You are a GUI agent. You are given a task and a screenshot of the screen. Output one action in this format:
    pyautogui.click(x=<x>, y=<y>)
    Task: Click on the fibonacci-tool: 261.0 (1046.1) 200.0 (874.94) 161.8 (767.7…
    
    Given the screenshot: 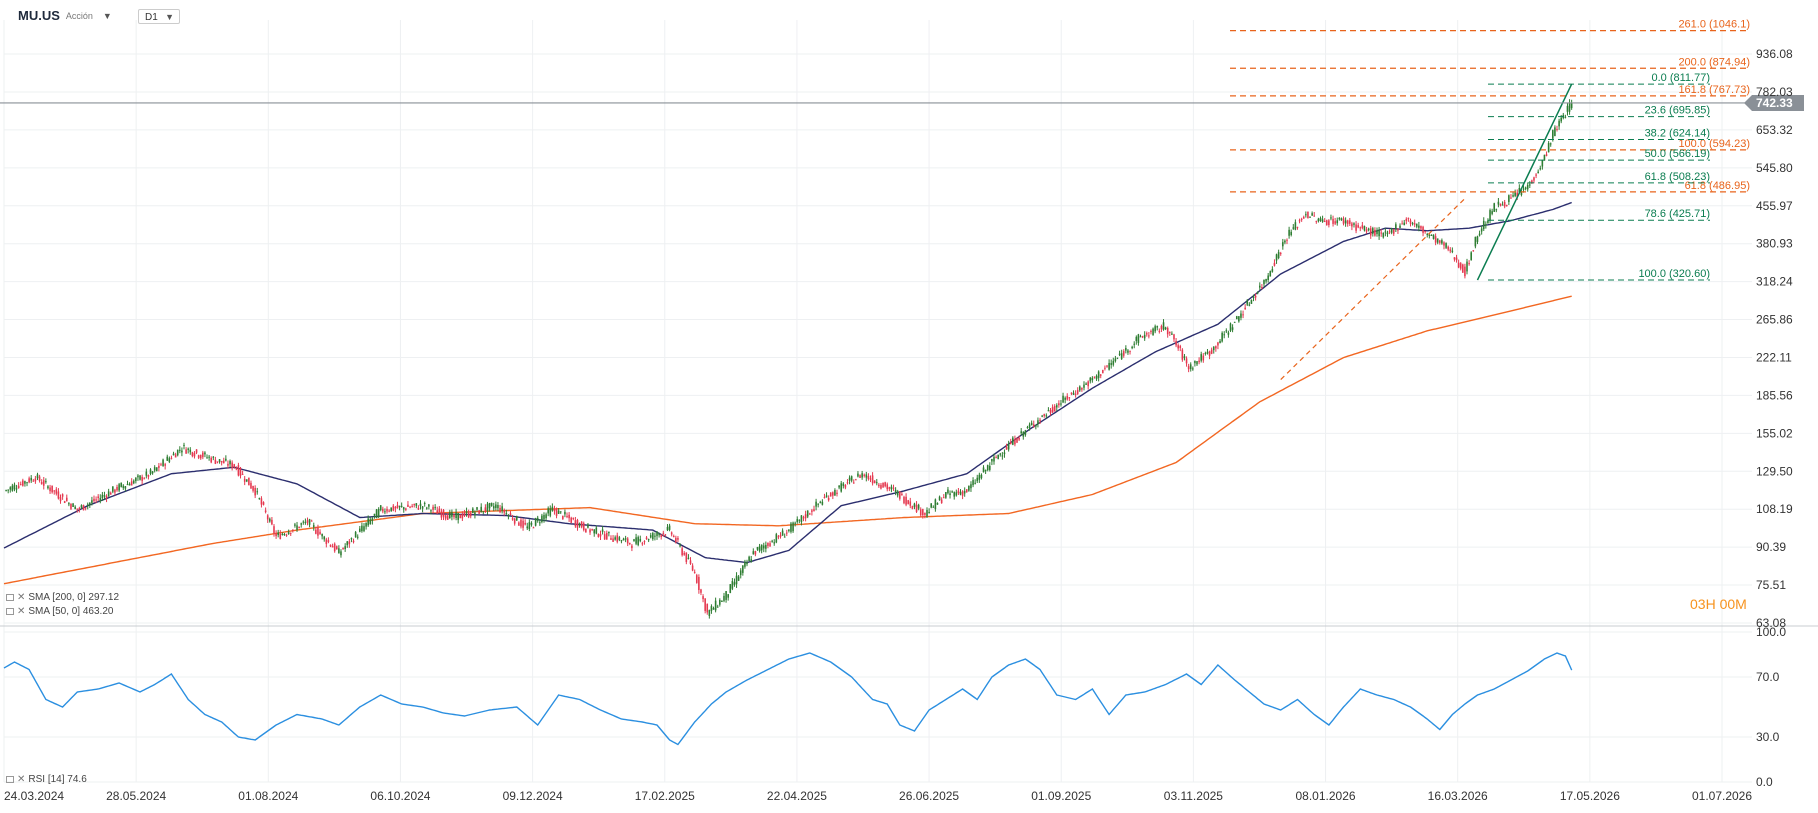 What is the action you would take?
    pyautogui.click(x=1490, y=200)
    